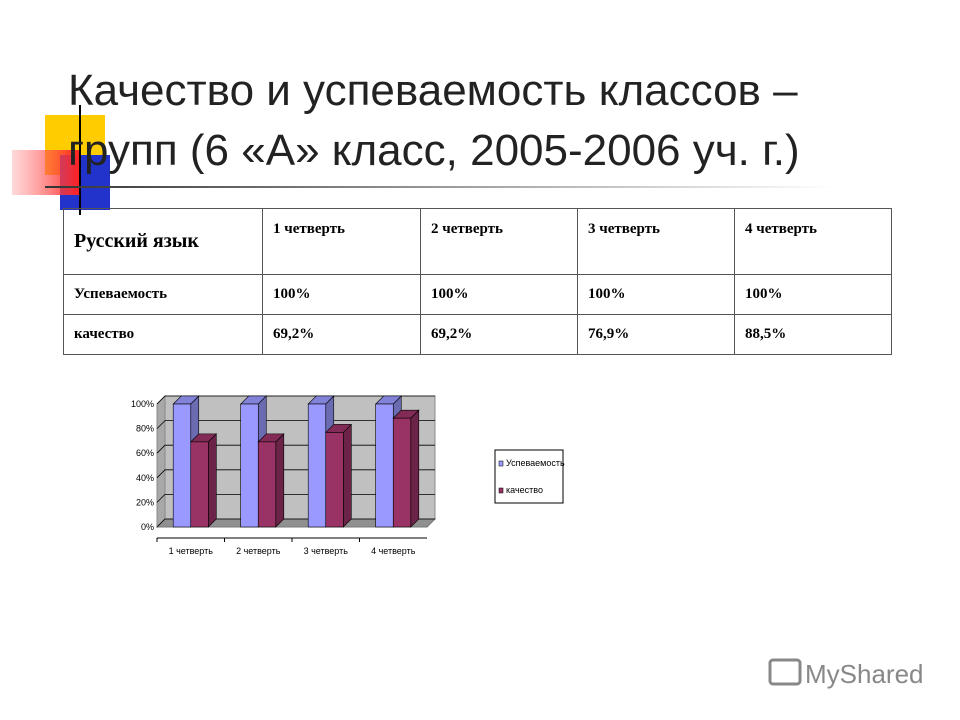  I want to click on deco-hline, so click(440, 187).